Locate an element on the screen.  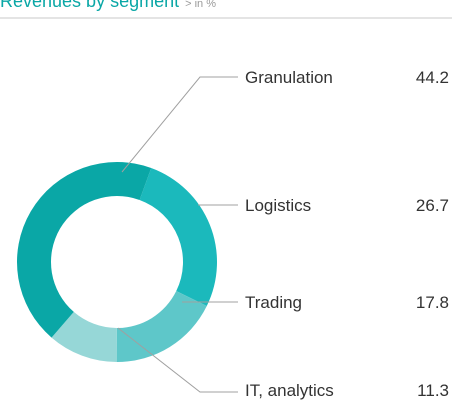
subtitle: > in % is located at coordinates (200, 5).